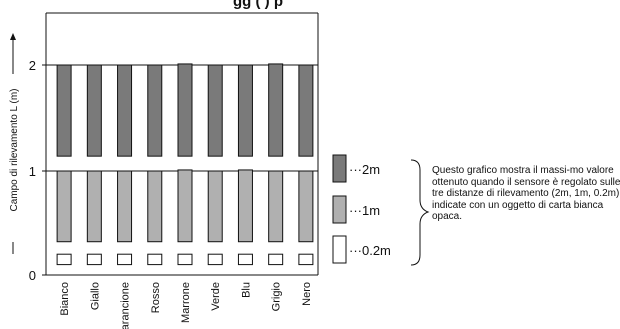 This screenshot has height=329, width=620. I want to click on x-category-label: Nero, so click(307, 294).